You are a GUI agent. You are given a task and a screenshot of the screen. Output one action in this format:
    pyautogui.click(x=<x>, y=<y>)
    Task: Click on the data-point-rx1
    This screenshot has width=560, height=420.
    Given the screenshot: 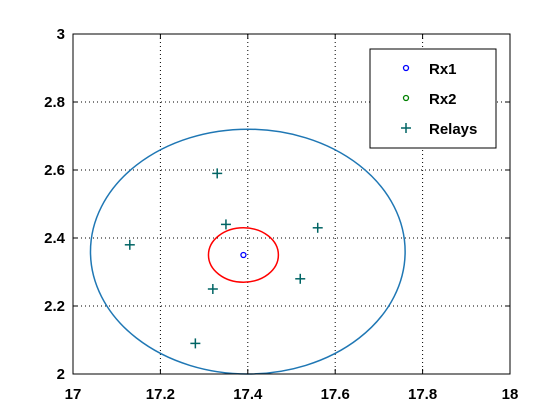 What is the action you would take?
    pyautogui.click(x=243, y=255)
    